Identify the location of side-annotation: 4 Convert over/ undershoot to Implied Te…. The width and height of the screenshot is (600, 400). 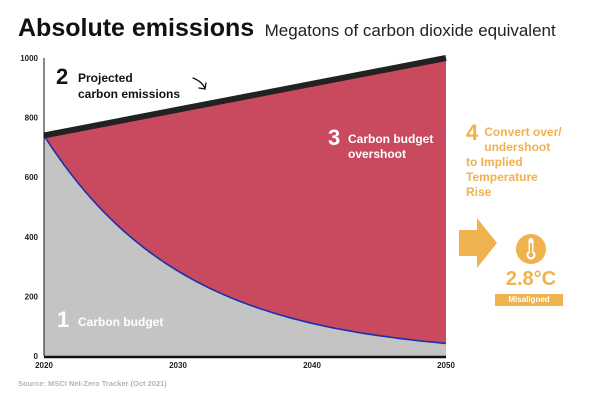
(531, 161).